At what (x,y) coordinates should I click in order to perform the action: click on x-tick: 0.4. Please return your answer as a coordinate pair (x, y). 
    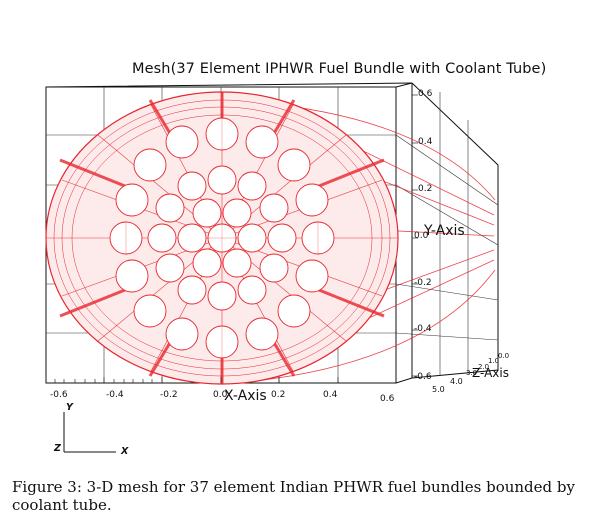
    Looking at the image, I should click on (330, 395).